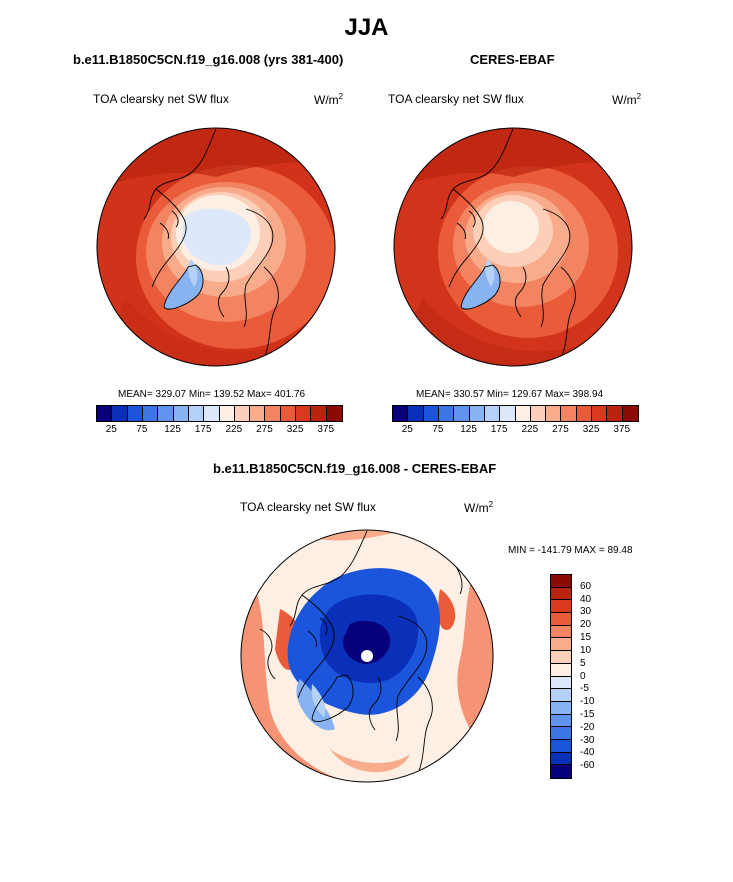  Describe the element at coordinates (308, 507) in the screenshot. I see `diff-panel-subtitle: TOA clearsky net SW flux` at that location.